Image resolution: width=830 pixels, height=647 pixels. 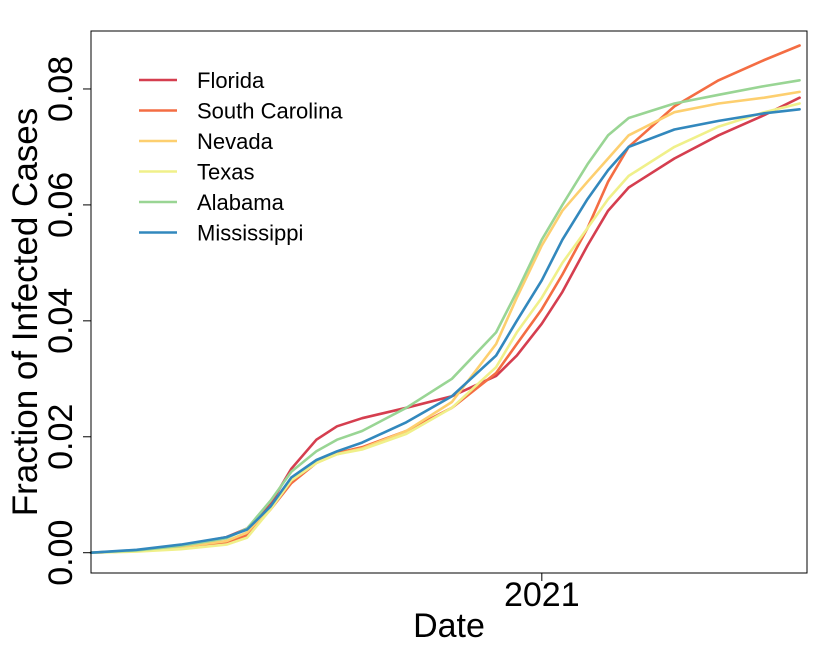 What do you see at coordinates (231, 80) in the screenshot?
I see `legend-label-florida: Florida` at bounding box center [231, 80].